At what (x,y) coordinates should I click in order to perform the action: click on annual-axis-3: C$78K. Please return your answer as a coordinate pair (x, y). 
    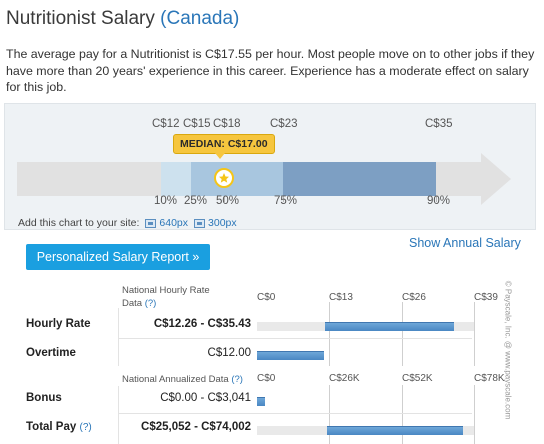
    Looking at the image, I should click on (489, 378).